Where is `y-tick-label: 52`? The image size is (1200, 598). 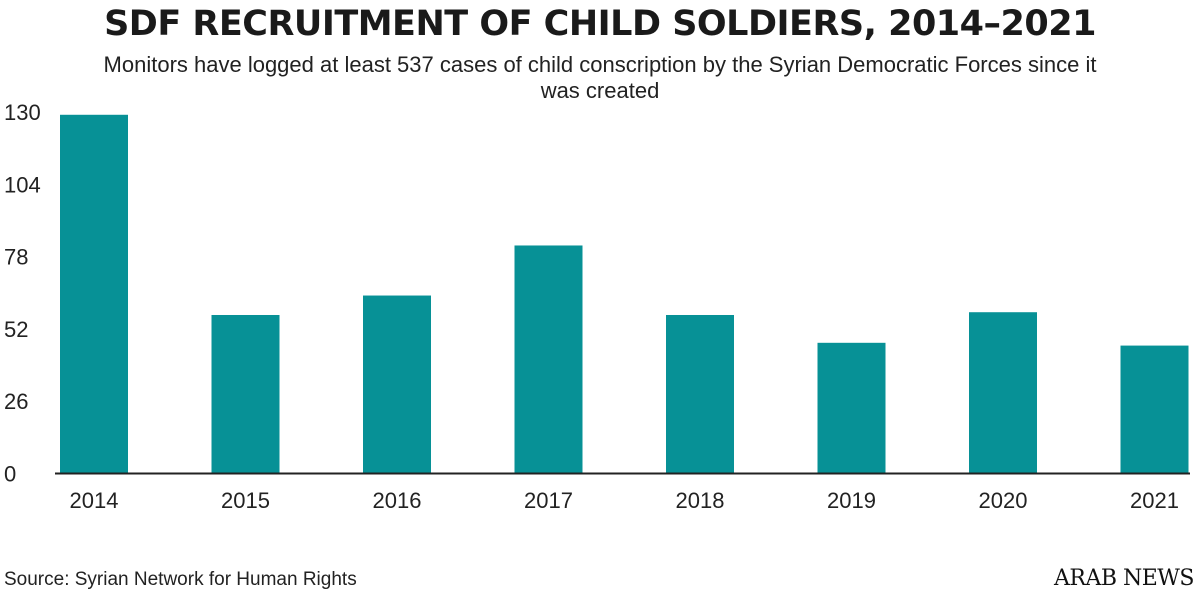 y-tick-label: 52 is located at coordinates (16, 329).